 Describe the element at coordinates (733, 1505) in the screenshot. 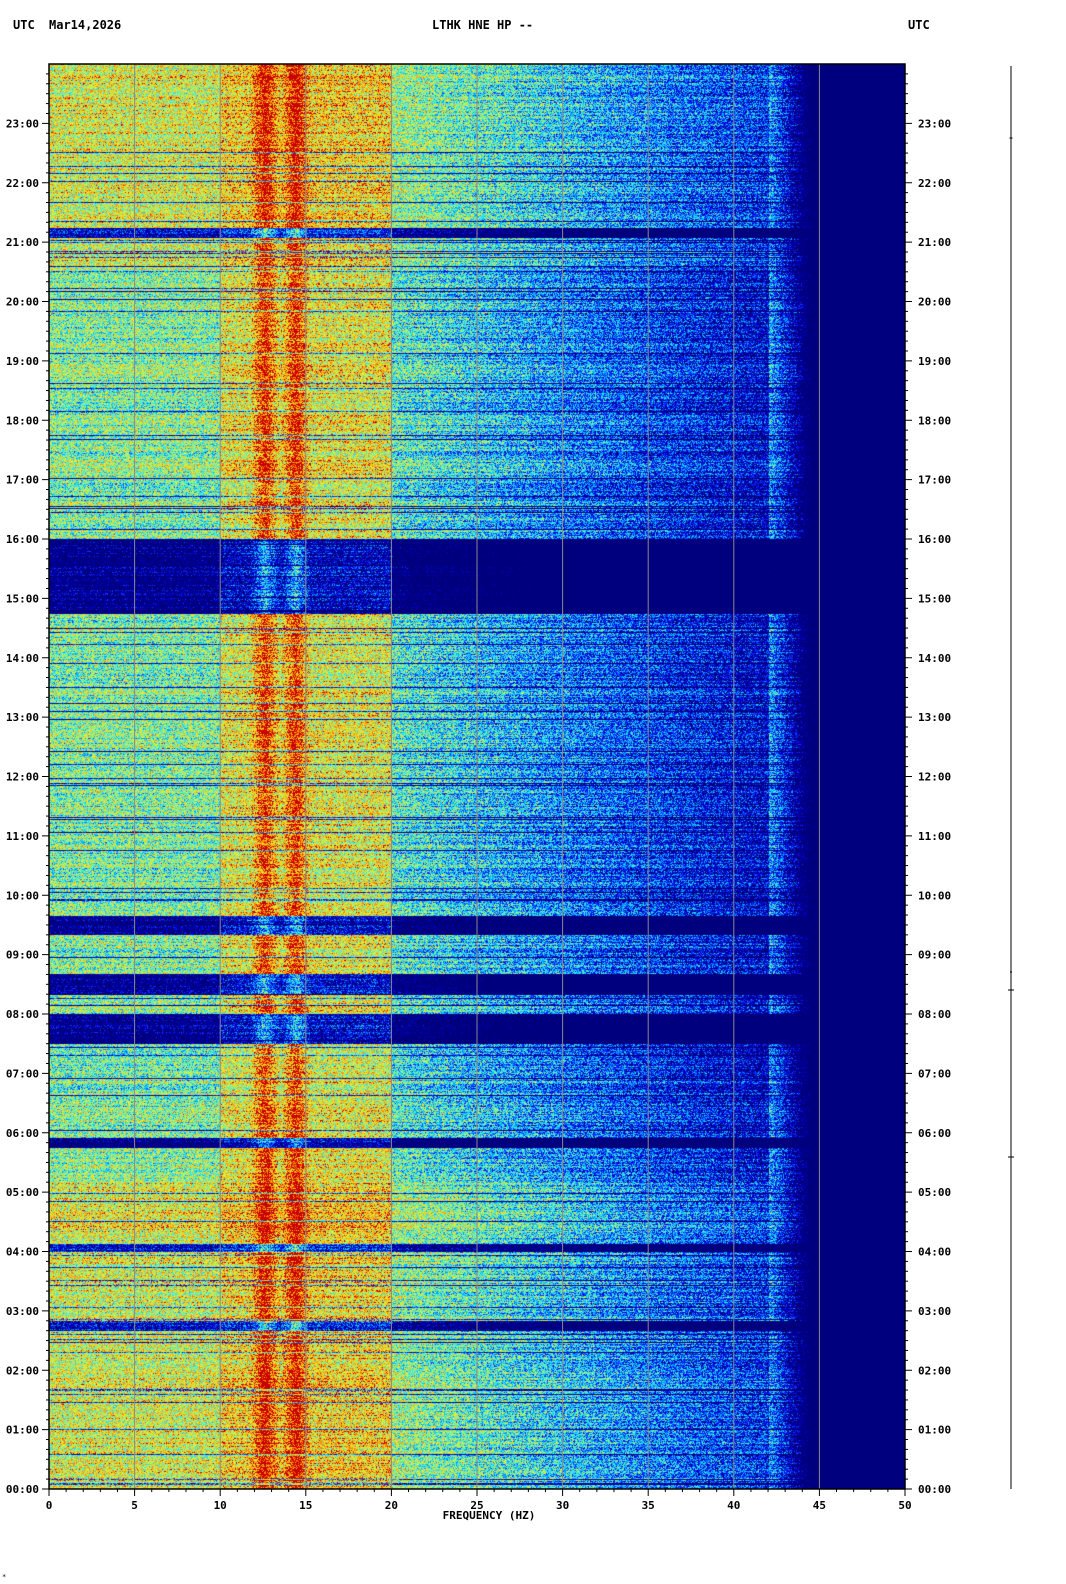

I see `x-tick-label-40: 40` at that location.